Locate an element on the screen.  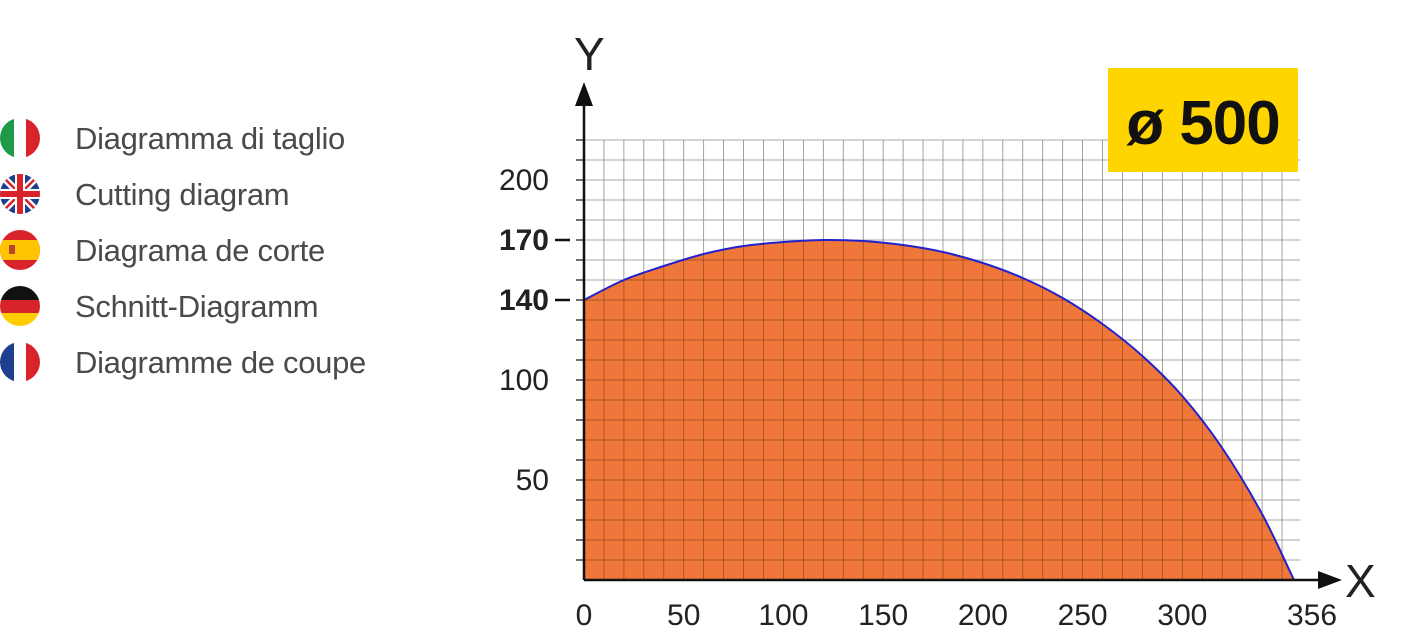
y-tick-label: 140 is located at coordinates (524, 300).